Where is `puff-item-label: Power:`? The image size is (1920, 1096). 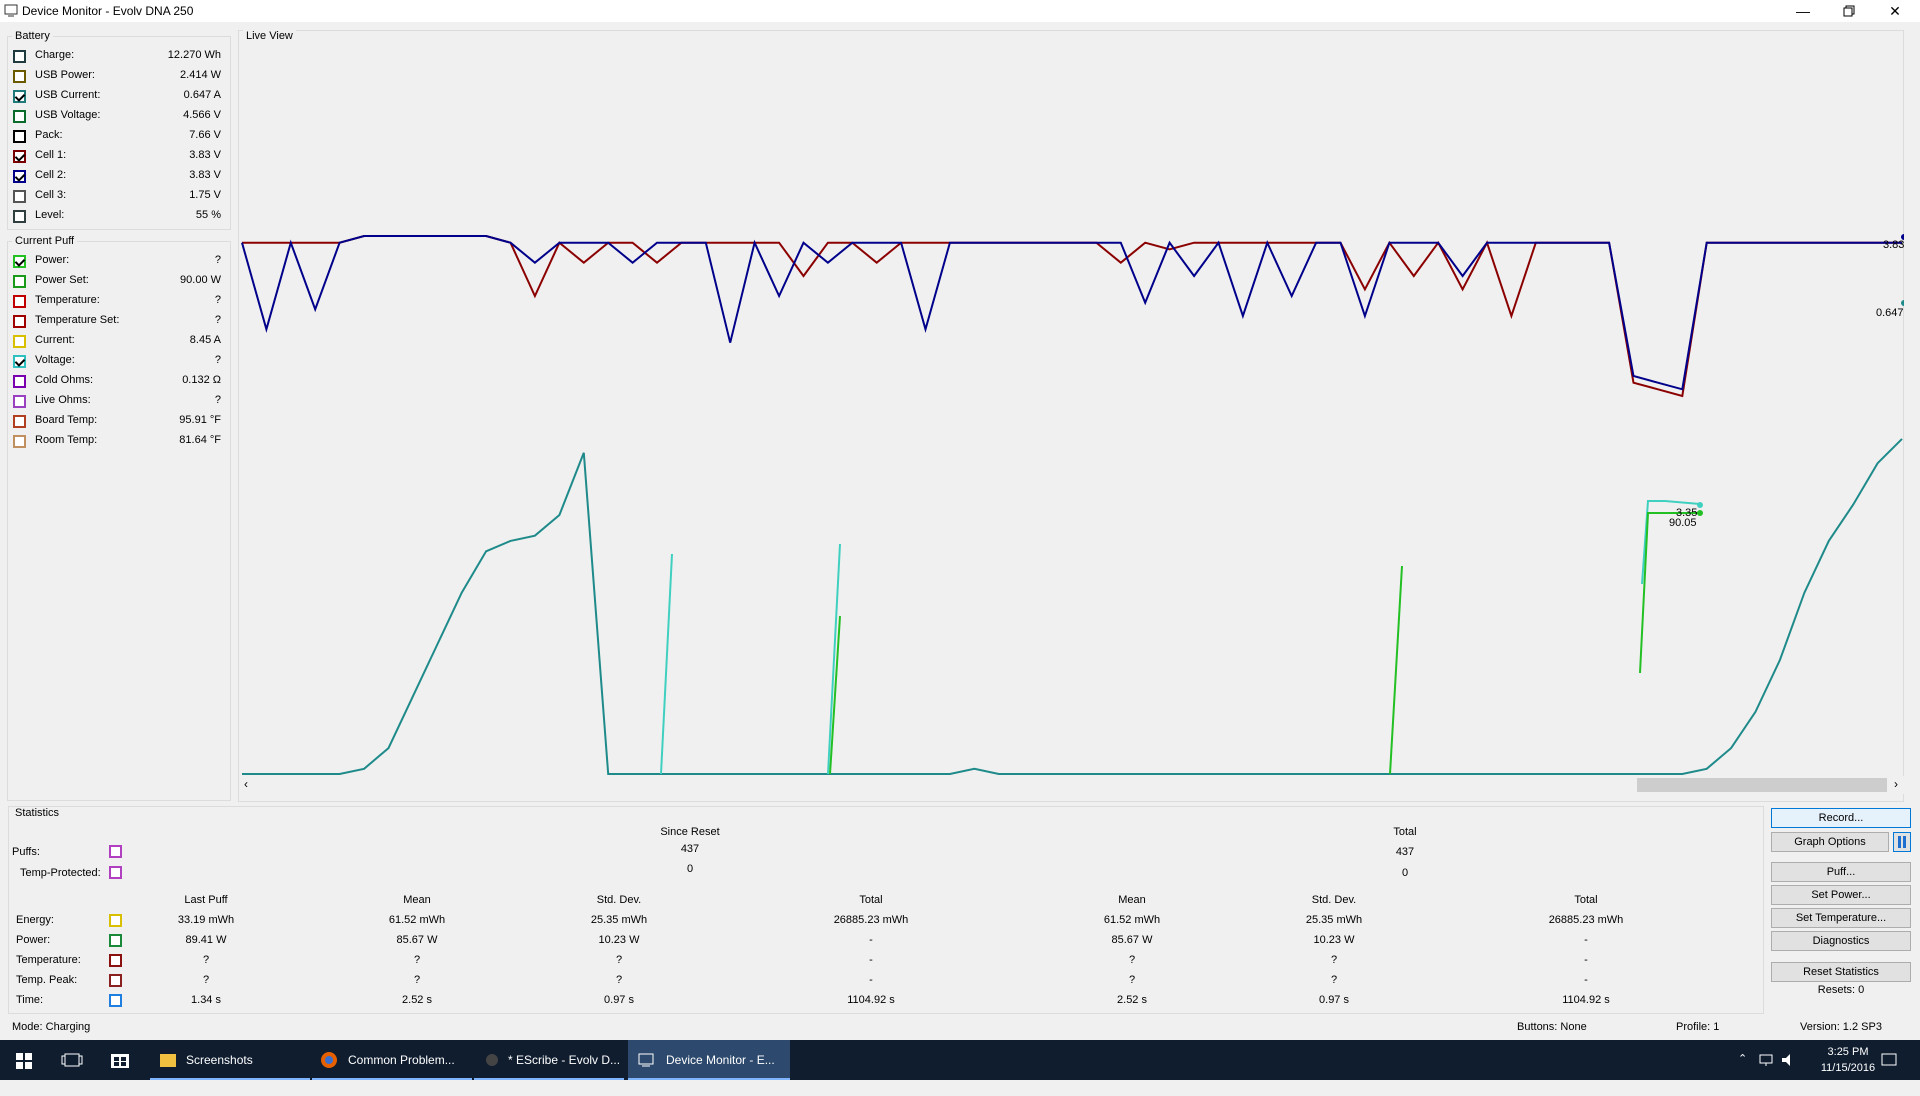
puff-item-label: Power: is located at coordinates (52, 260).